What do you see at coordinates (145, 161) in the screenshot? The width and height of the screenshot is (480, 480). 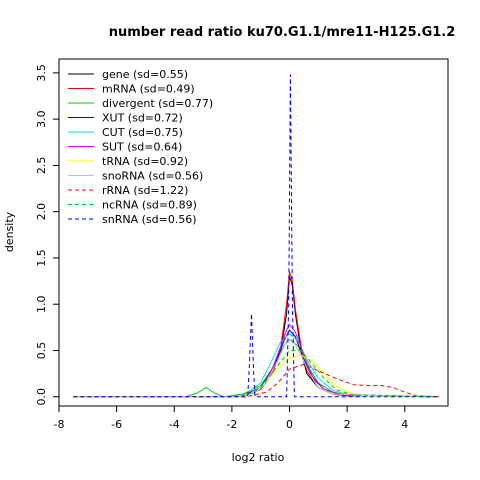 I see `legend-label: tRNA (sd=0.92)` at bounding box center [145, 161].